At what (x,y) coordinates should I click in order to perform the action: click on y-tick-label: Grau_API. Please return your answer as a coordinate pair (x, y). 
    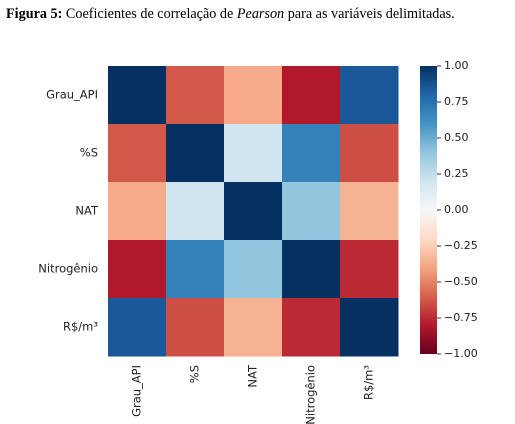
    Looking at the image, I should click on (72, 95).